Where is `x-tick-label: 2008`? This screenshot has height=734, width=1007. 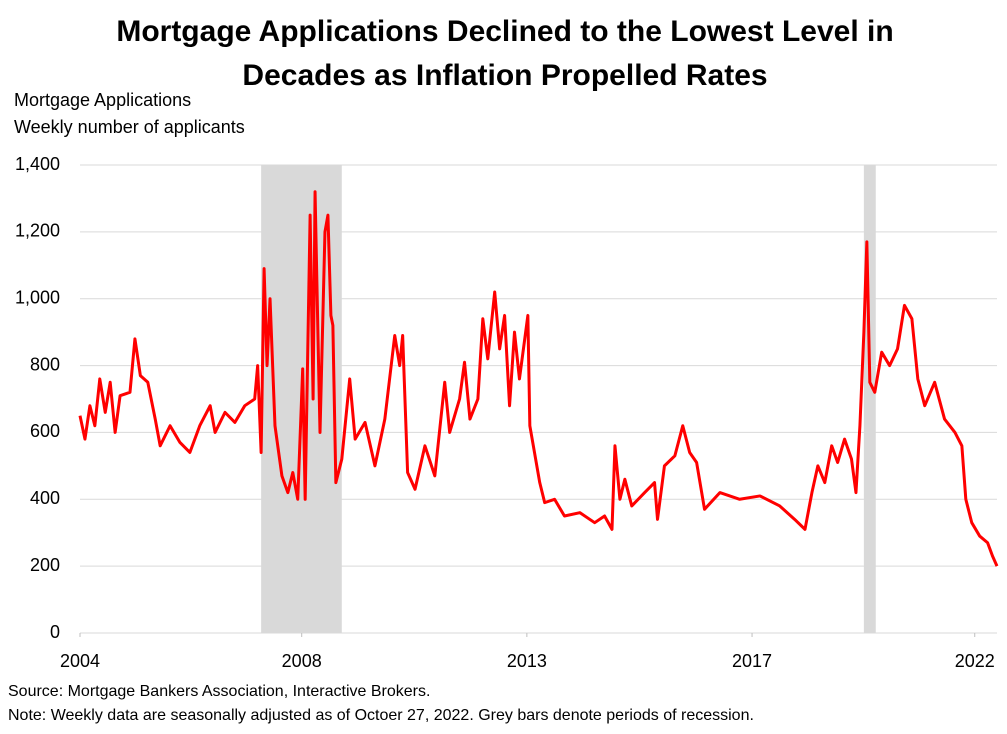
x-tick-label: 2008 is located at coordinates (302, 661).